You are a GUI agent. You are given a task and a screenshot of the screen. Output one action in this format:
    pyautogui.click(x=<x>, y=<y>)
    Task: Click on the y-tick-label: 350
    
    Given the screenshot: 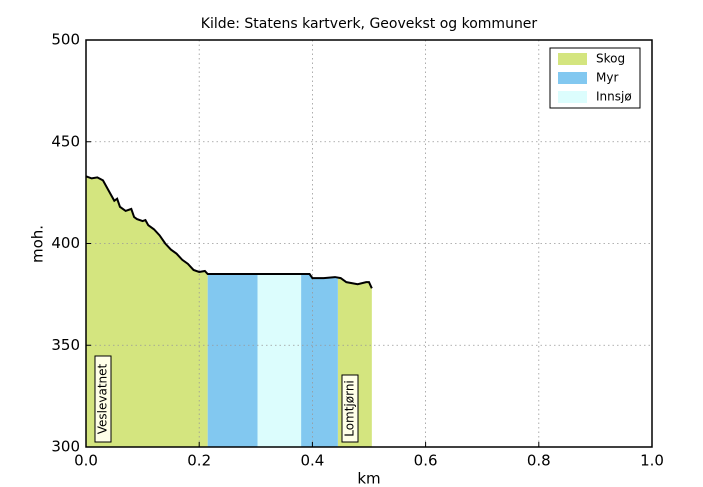 What is the action you would take?
    pyautogui.click(x=65, y=345)
    